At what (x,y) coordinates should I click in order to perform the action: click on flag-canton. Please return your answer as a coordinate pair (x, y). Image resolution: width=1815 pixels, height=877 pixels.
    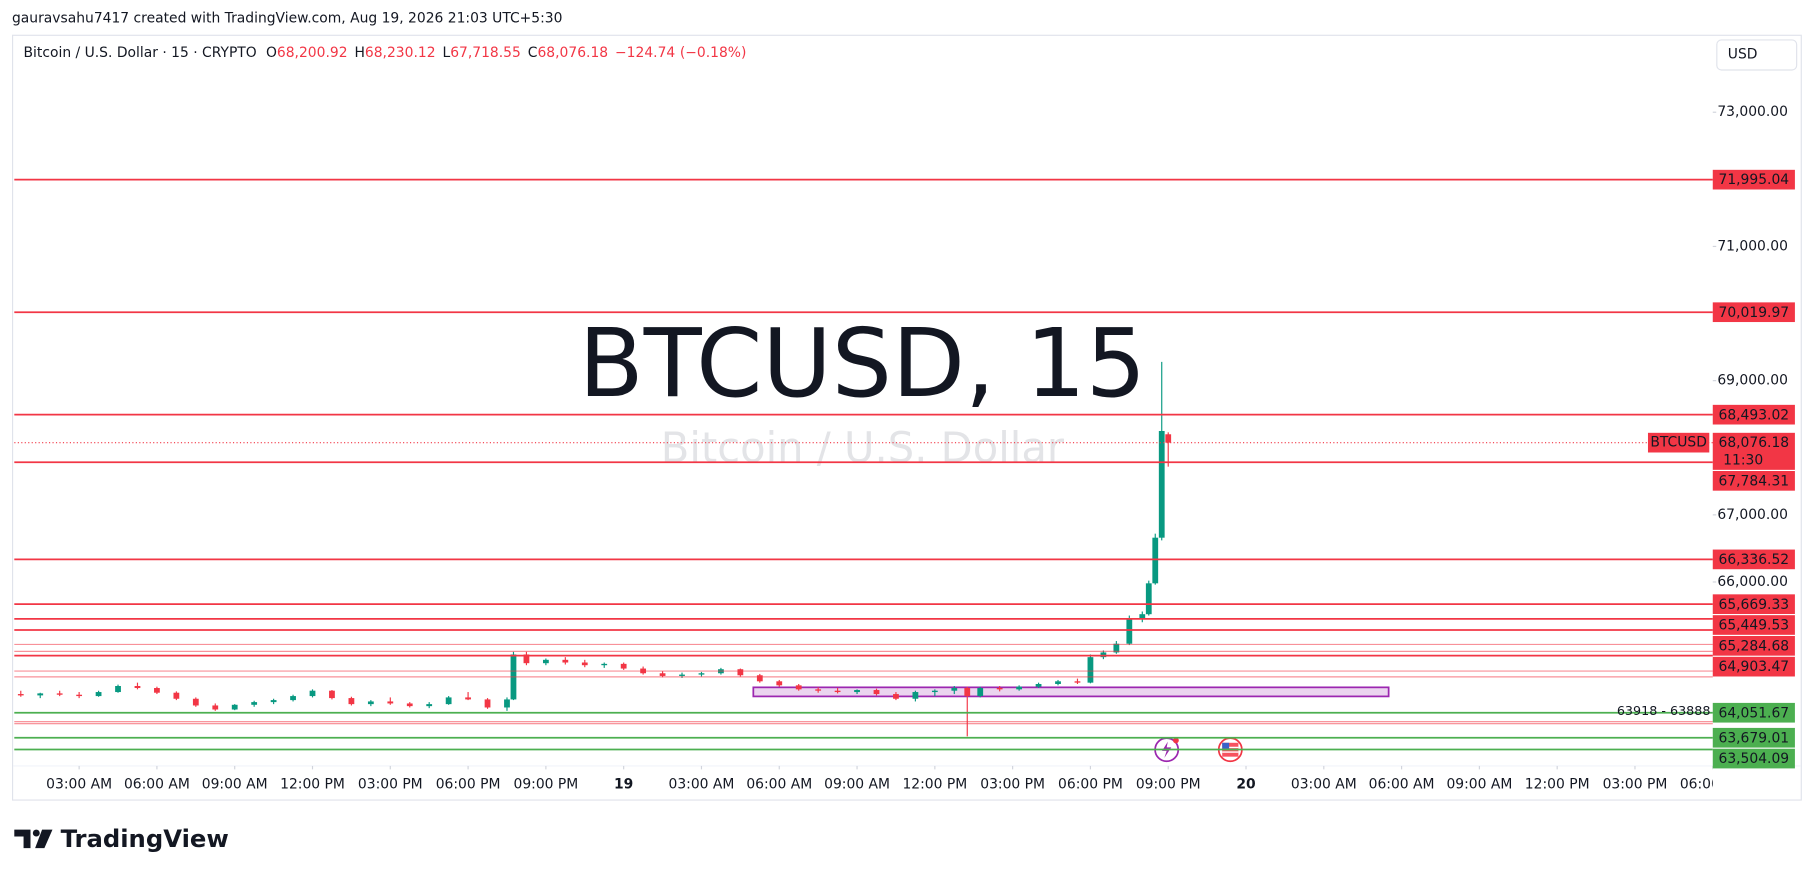
    Looking at the image, I should click on (1226, 745).